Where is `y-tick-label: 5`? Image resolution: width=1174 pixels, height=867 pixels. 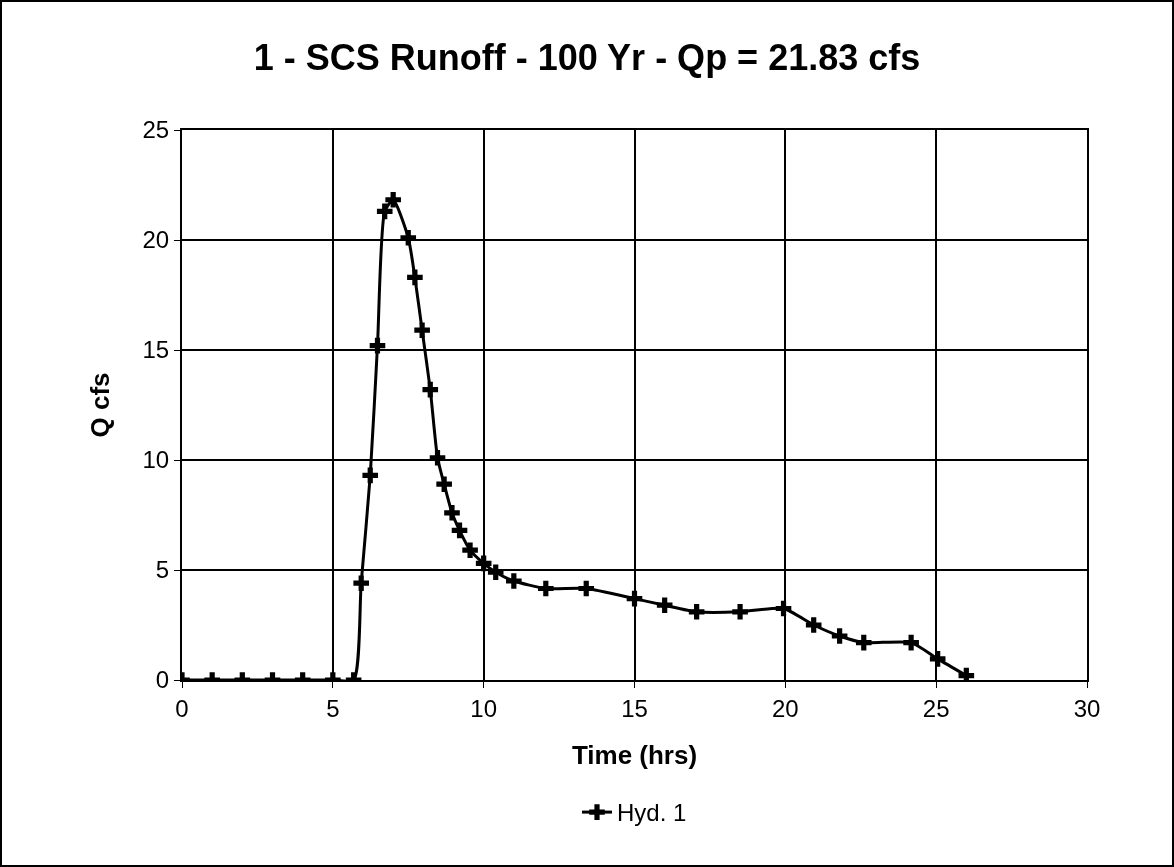 y-tick-label: 5 is located at coordinates (162, 570).